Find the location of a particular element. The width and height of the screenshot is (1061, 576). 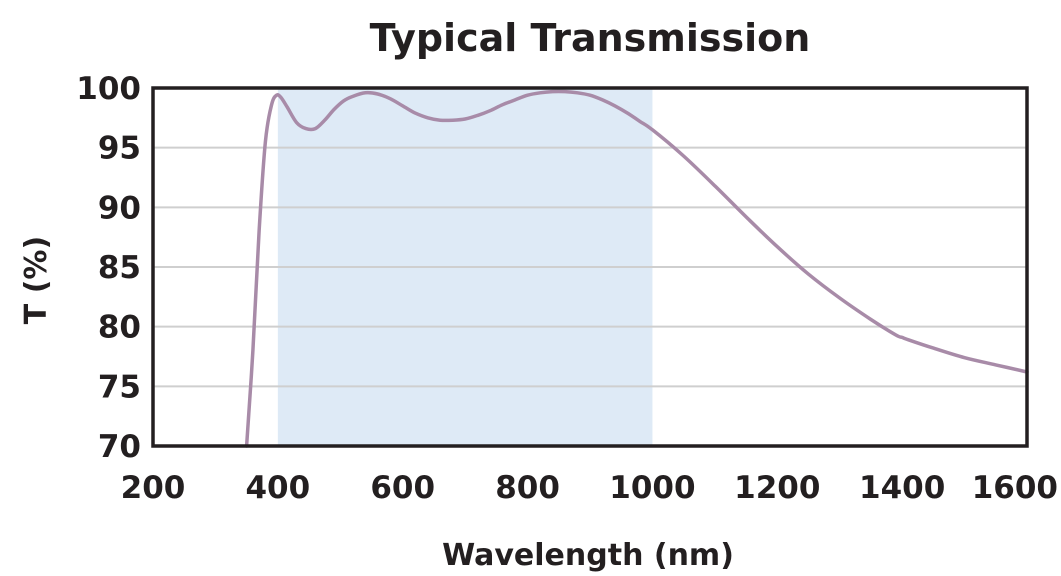

x-axis-label: Wavelength (nm) is located at coordinates (588, 555).